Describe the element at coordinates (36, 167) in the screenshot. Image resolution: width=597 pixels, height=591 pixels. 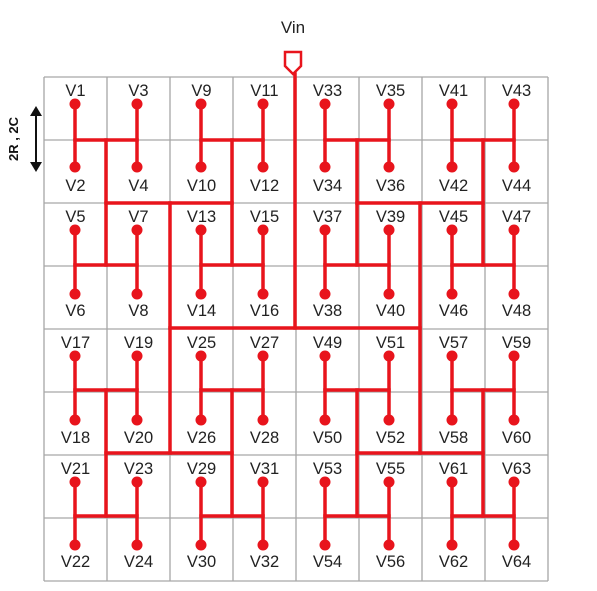
I see `scale-arrow-down-icon` at that location.